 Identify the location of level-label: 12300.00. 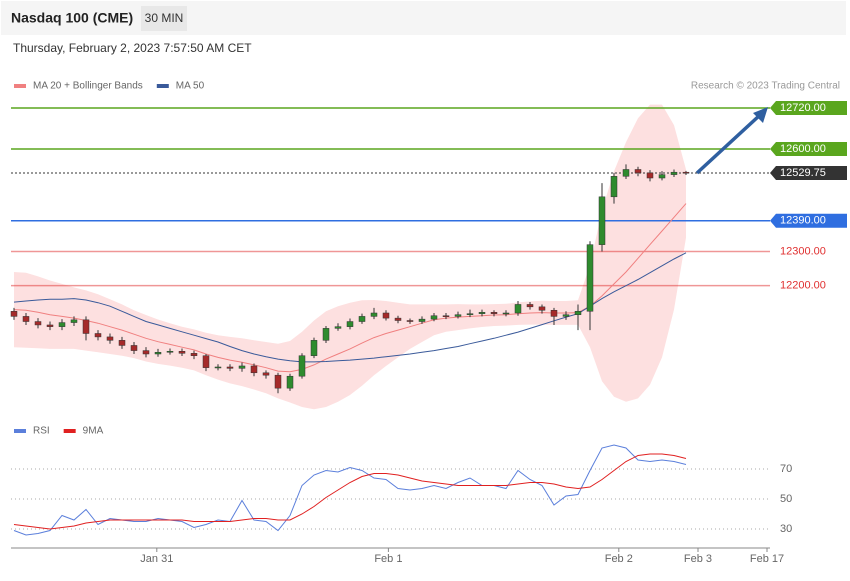
(803, 251).